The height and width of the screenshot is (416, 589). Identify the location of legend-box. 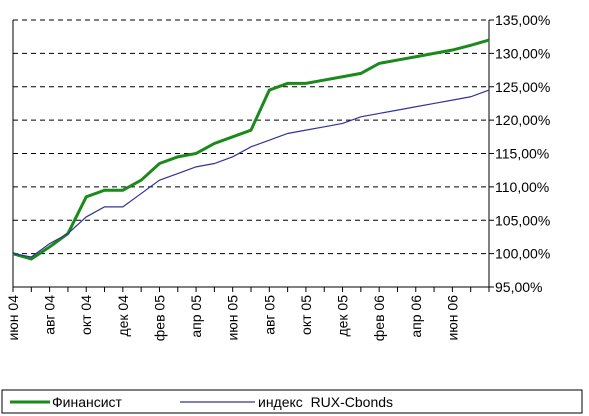
(292, 401).